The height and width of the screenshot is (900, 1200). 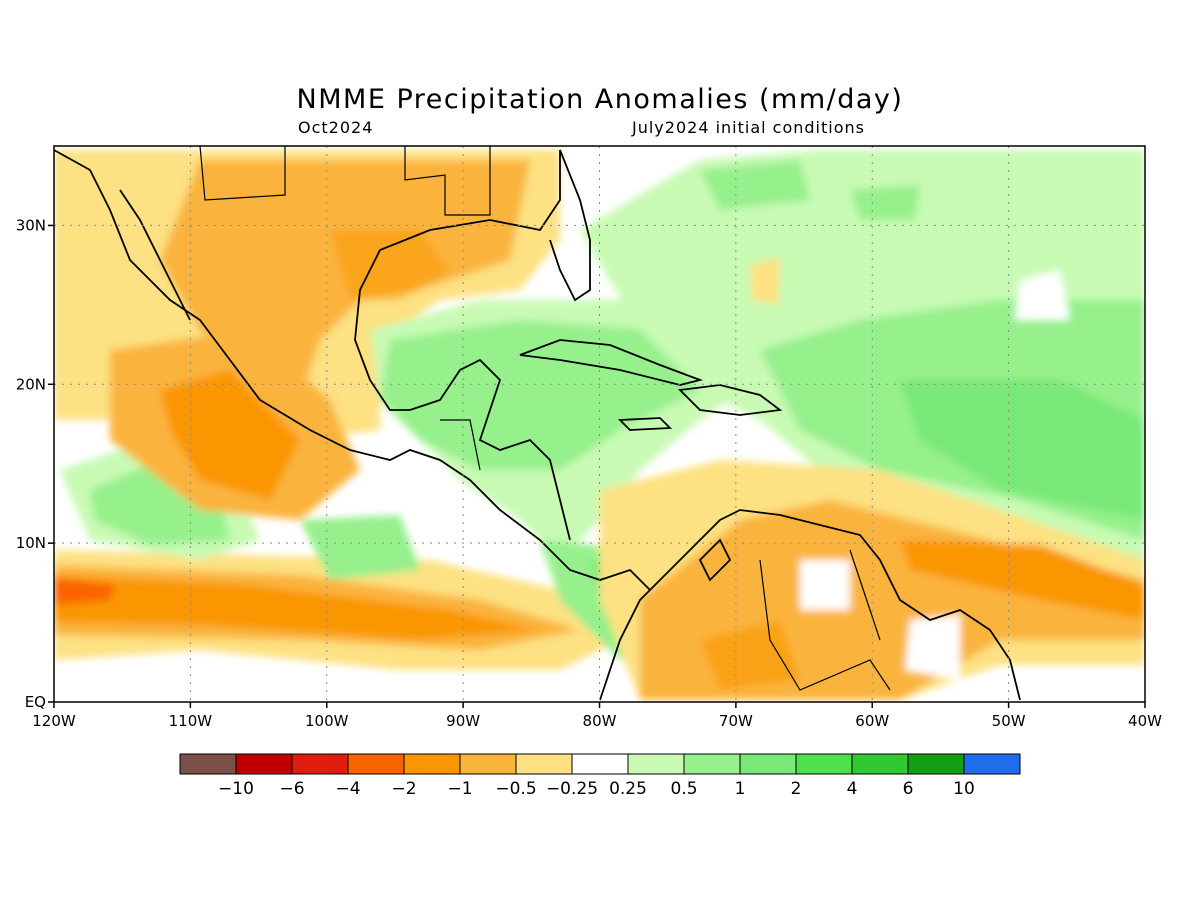 What do you see at coordinates (740, 789) in the screenshot?
I see `colorbar-label: 1` at bounding box center [740, 789].